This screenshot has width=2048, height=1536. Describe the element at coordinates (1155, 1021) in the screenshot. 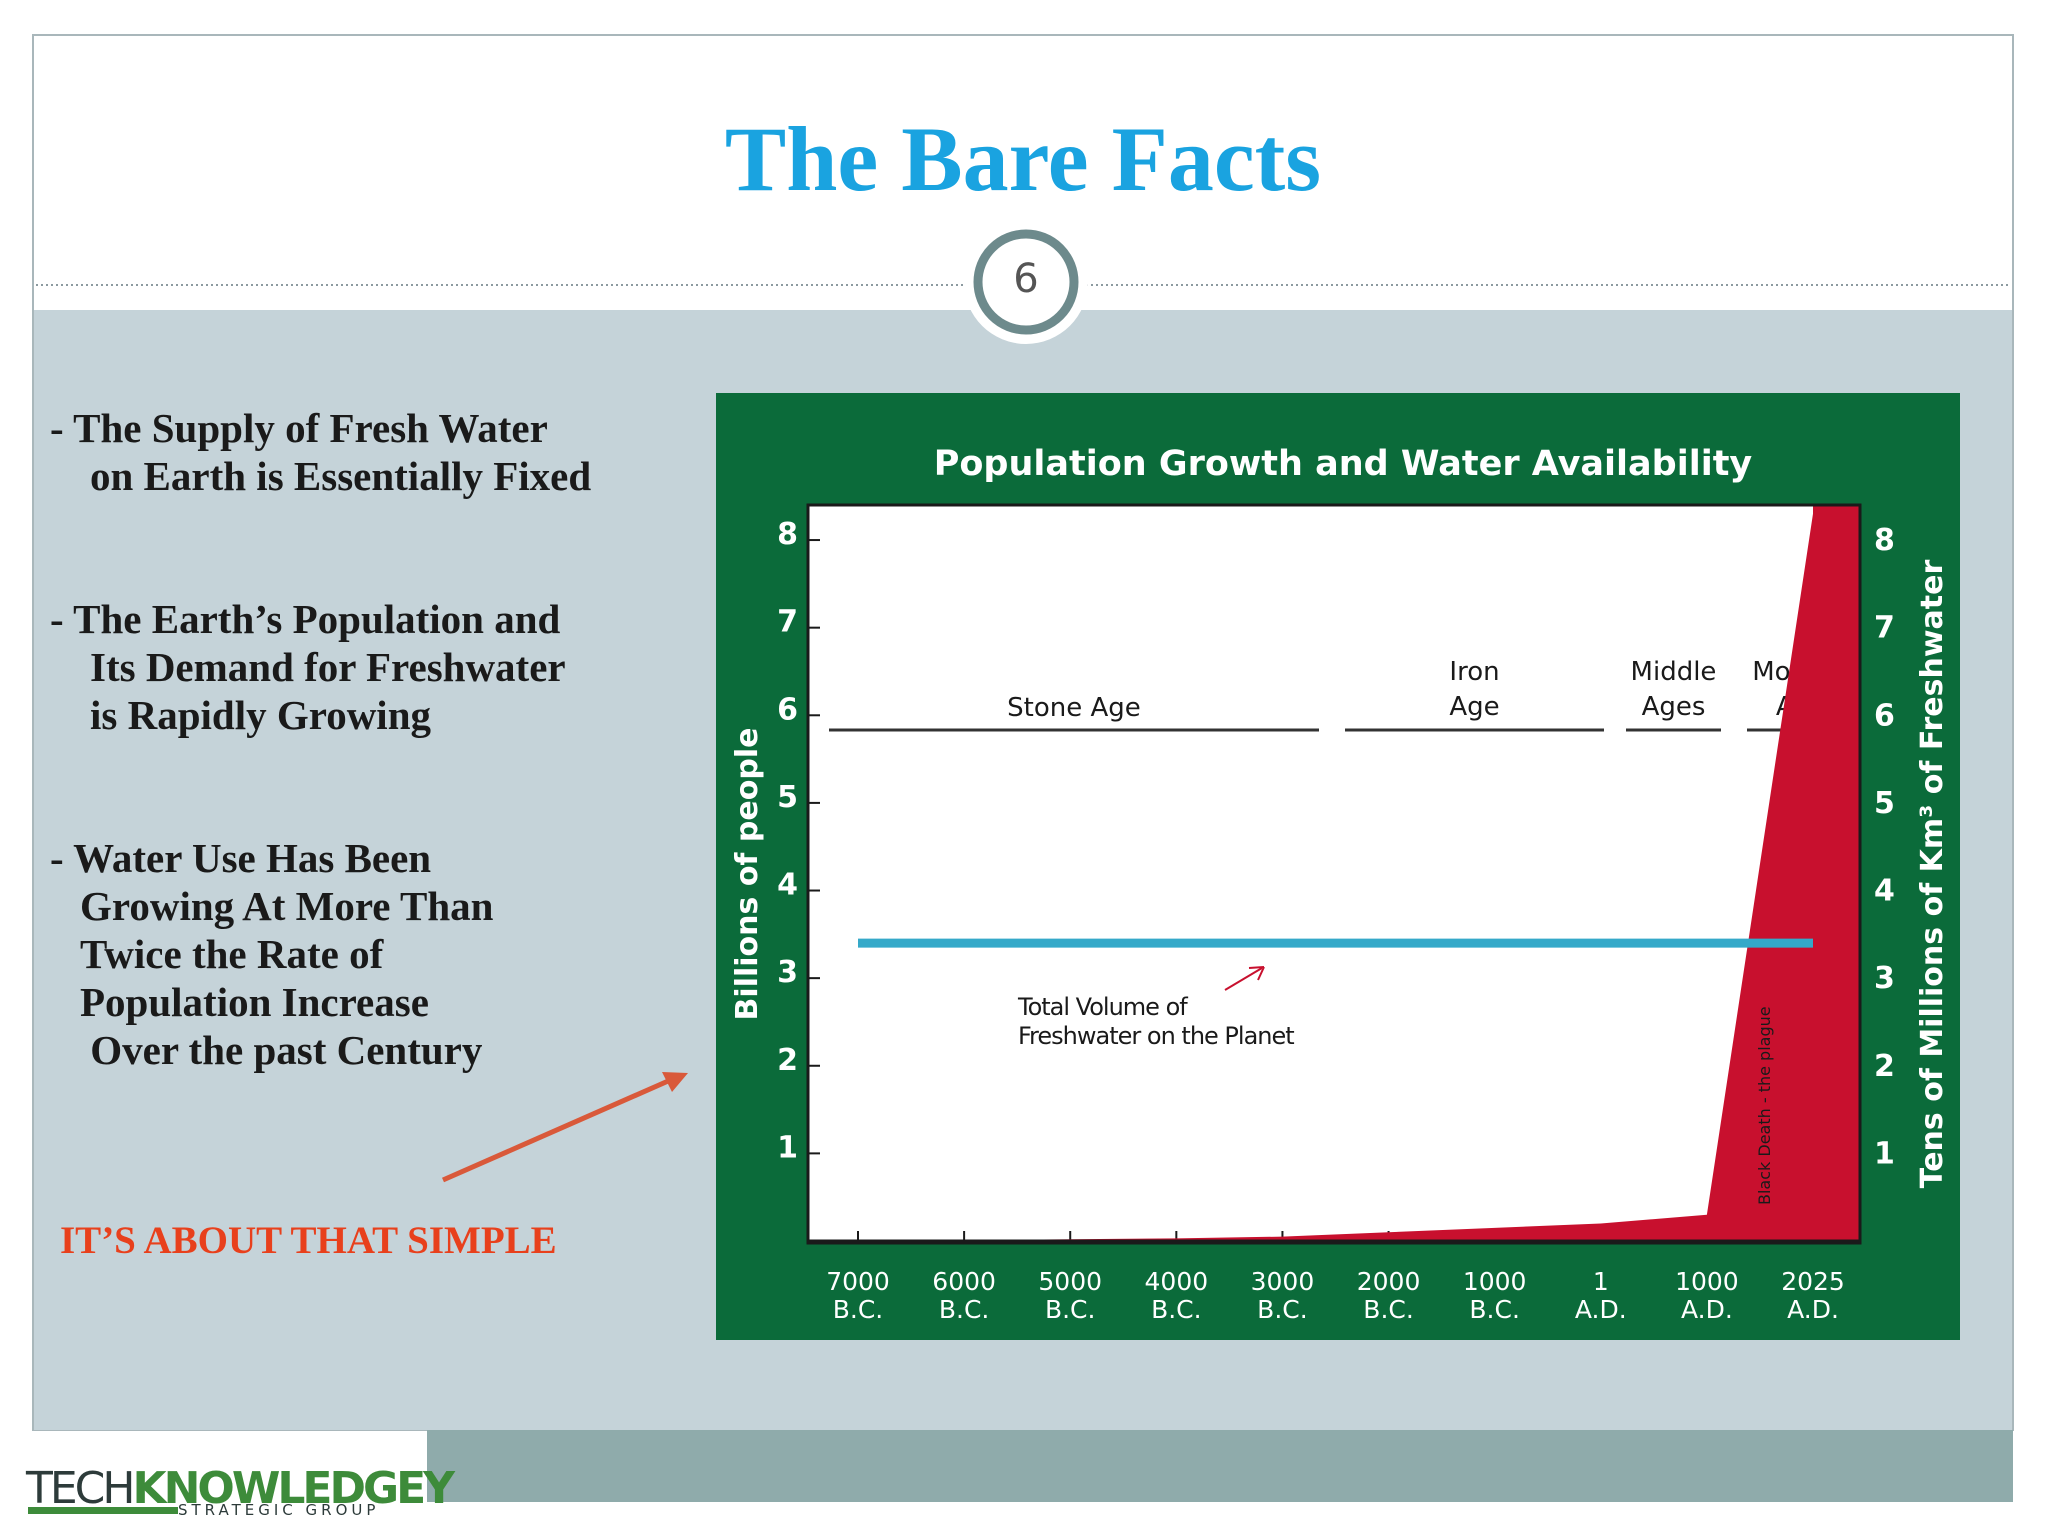

I see `annotation: Total Volume of Freshwater on the Planet` at that location.